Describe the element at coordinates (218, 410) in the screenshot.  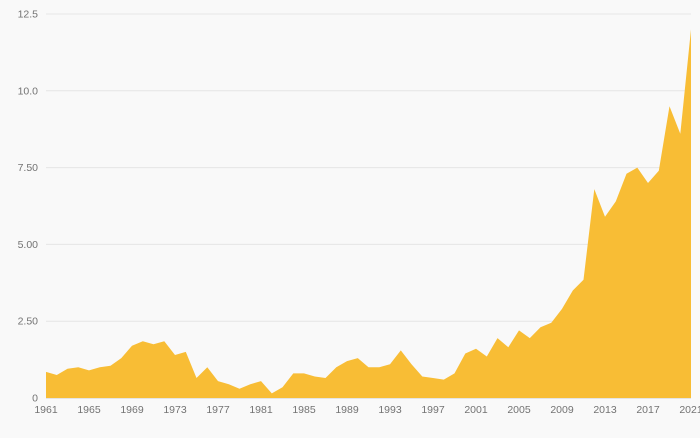
I see `x-tick-label: 1977` at that location.